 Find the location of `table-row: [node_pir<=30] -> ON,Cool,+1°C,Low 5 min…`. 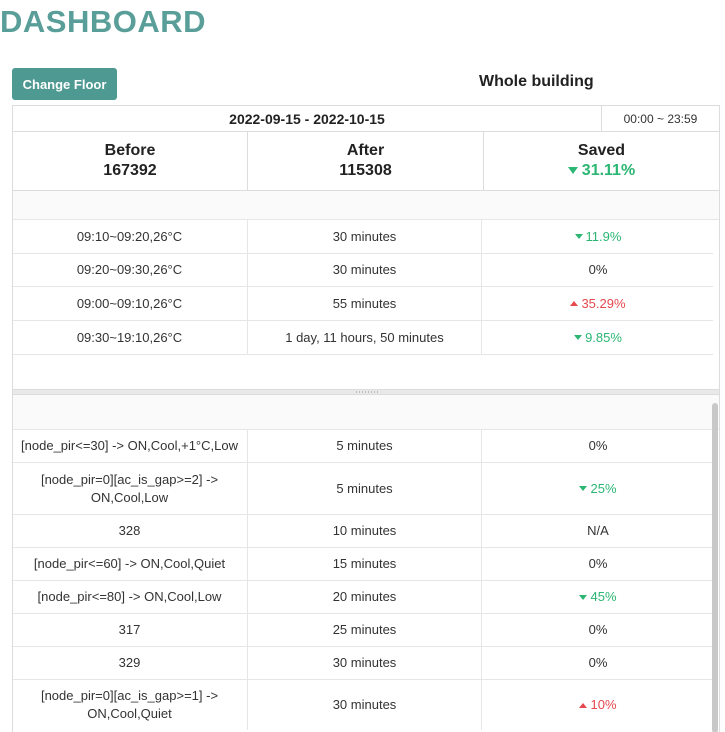

table-row: [node_pir<=30] -> ON,Cool,+1°C,Low 5 min… is located at coordinates (363, 446).